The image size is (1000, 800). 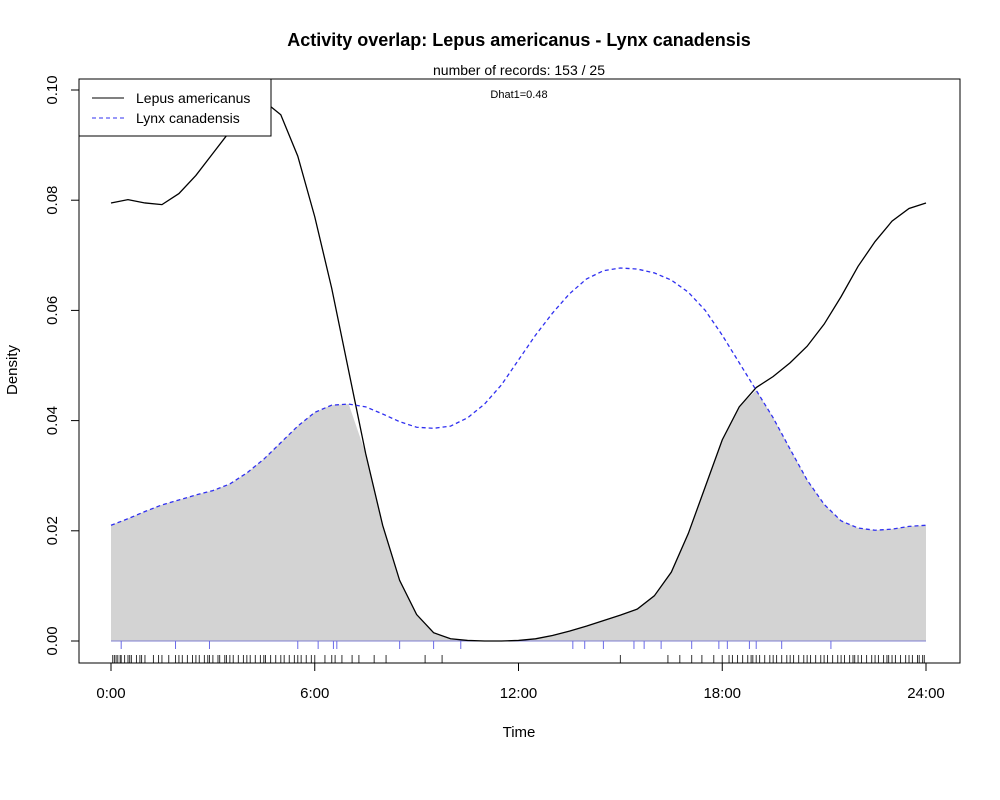 What do you see at coordinates (188, 118) in the screenshot?
I see `legend-label-lynx: Lynx canadensis` at bounding box center [188, 118].